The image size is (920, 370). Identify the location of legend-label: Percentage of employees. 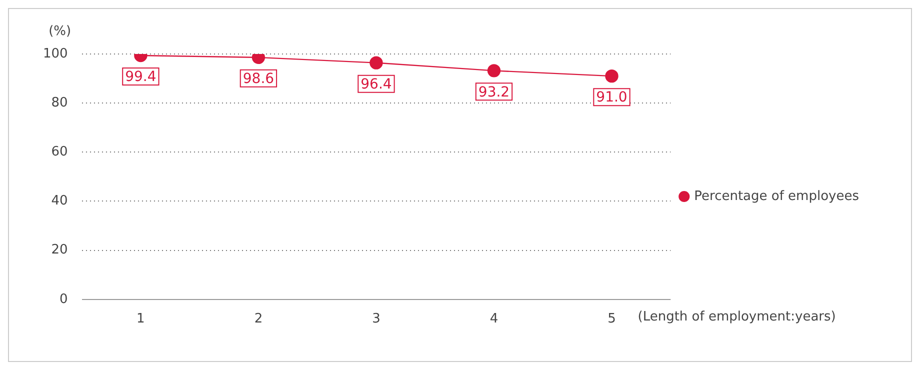
(777, 196).